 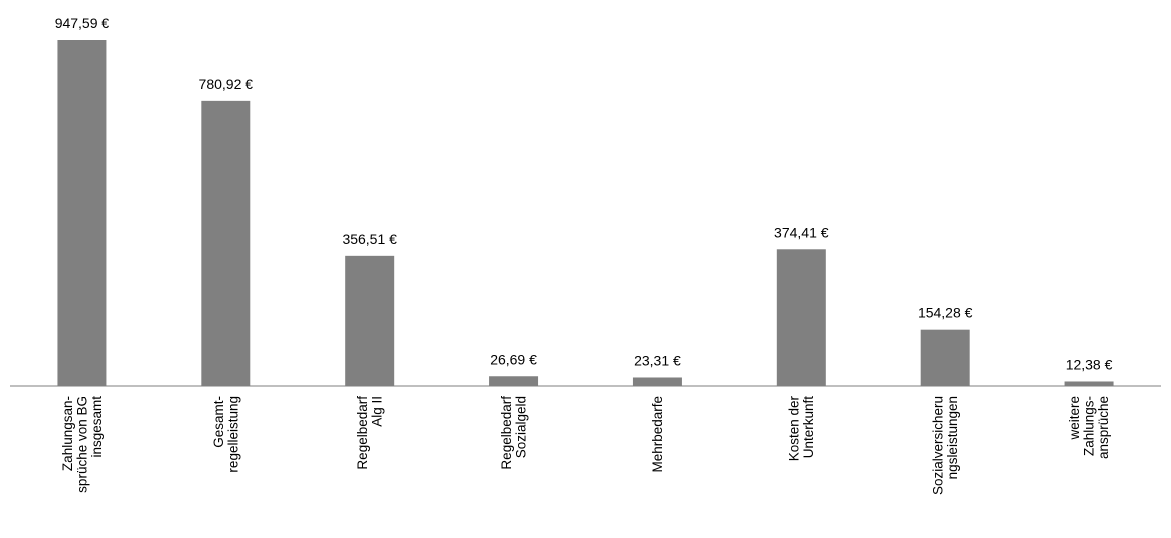 I want to click on tick-label-line: insgesamt, so click(x=96, y=427).